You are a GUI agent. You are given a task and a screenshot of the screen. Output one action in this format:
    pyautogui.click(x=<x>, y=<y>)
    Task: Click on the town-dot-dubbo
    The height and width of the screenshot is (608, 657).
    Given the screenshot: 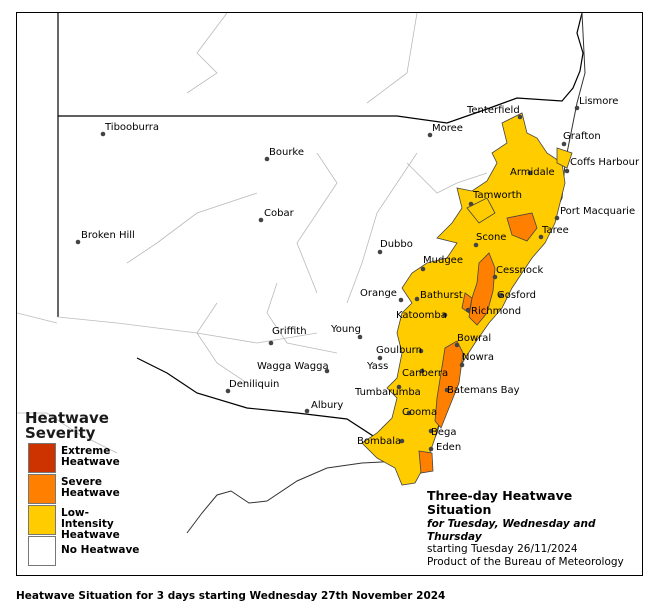 What is the action you would take?
    pyautogui.click(x=380, y=252)
    